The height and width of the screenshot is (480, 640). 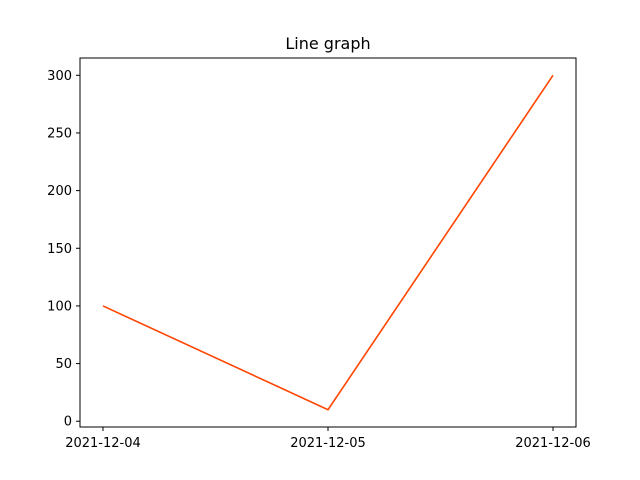 What do you see at coordinates (59, 191) in the screenshot?
I see `y-tick-label: 200` at bounding box center [59, 191].